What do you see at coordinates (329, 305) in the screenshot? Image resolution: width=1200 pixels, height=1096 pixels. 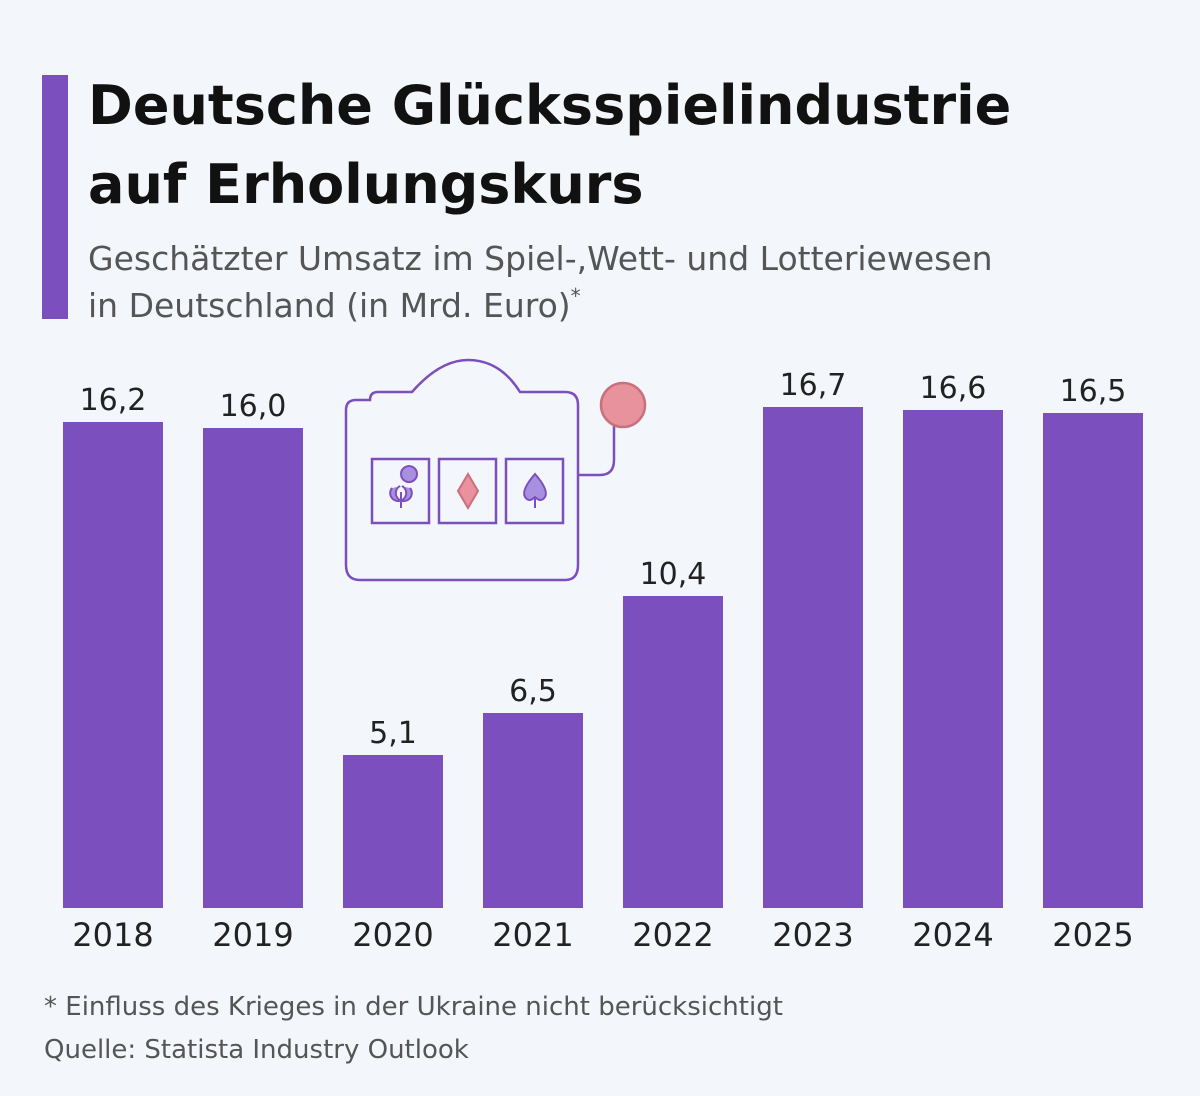 I see `subtitle-line: in Deutschland (in Mrd. Euro)` at bounding box center [329, 305].